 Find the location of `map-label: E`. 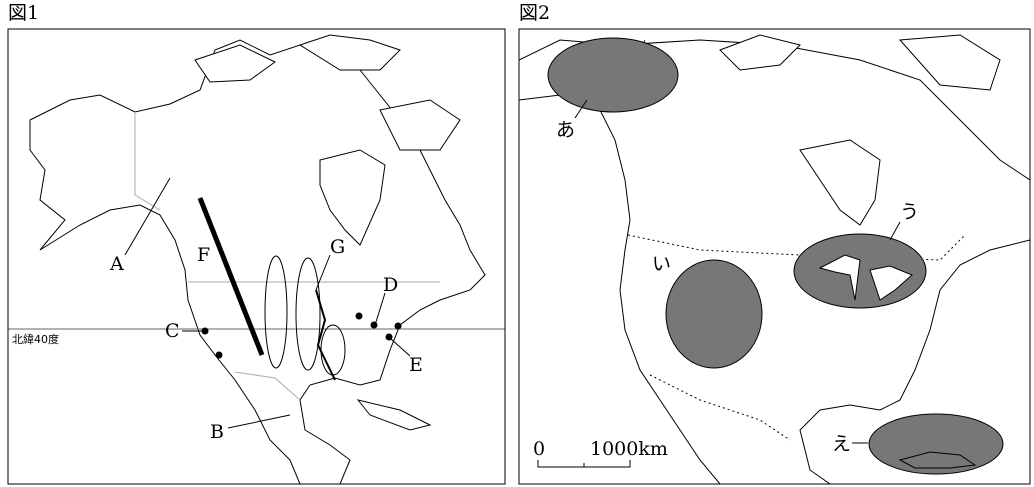

map-label: E is located at coordinates (416, 365).